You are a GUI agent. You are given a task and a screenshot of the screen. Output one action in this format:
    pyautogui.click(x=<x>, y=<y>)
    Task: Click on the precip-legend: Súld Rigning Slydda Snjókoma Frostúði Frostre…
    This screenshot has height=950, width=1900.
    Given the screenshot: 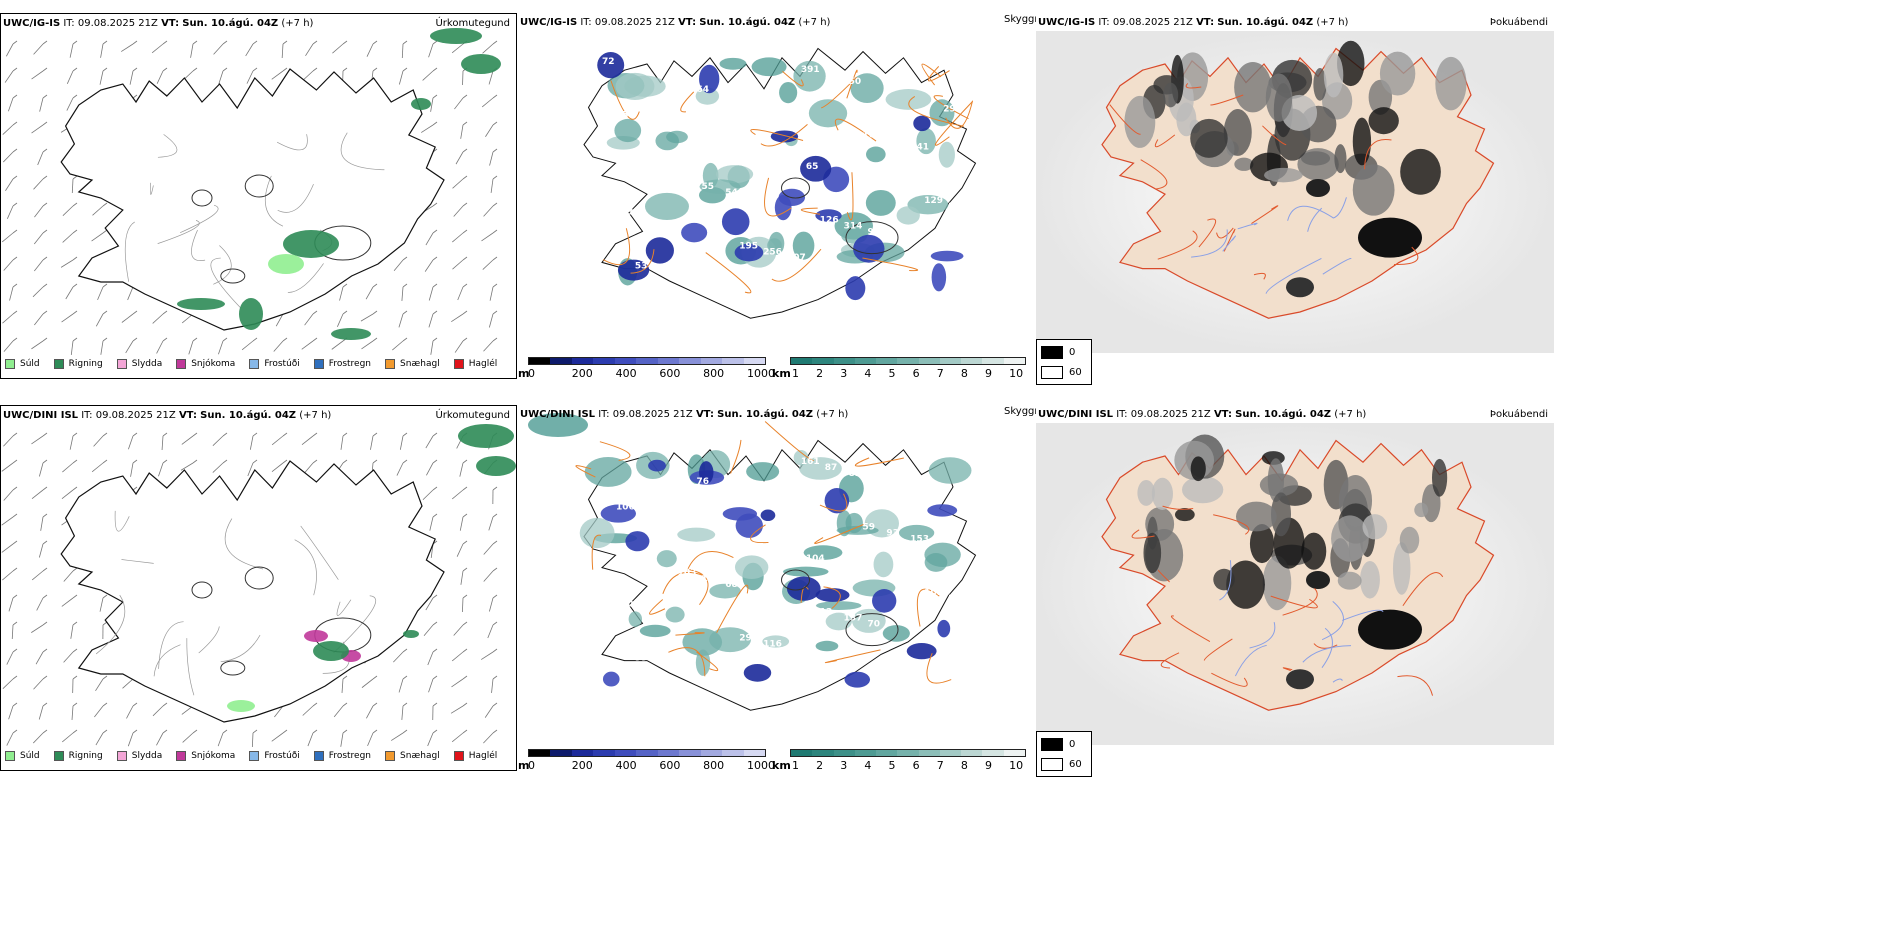 What is the action you would take?
    pyautogui.click(x=258, y=364)
    